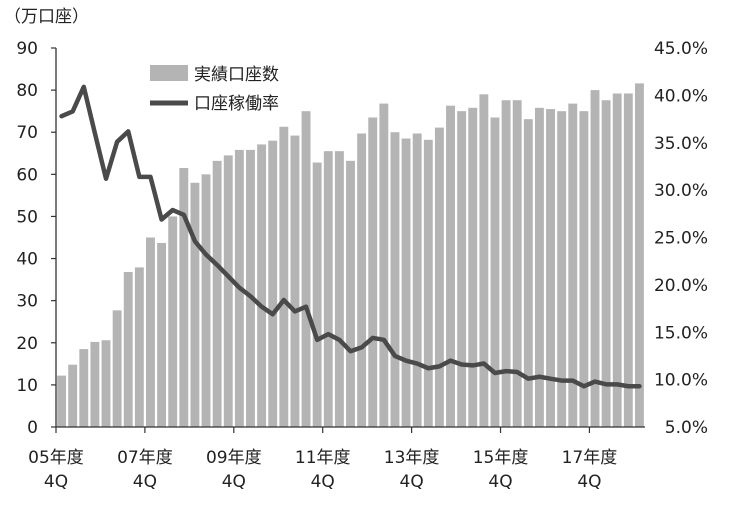  I want to click on left-tick-label: 0, so click(32, 428).